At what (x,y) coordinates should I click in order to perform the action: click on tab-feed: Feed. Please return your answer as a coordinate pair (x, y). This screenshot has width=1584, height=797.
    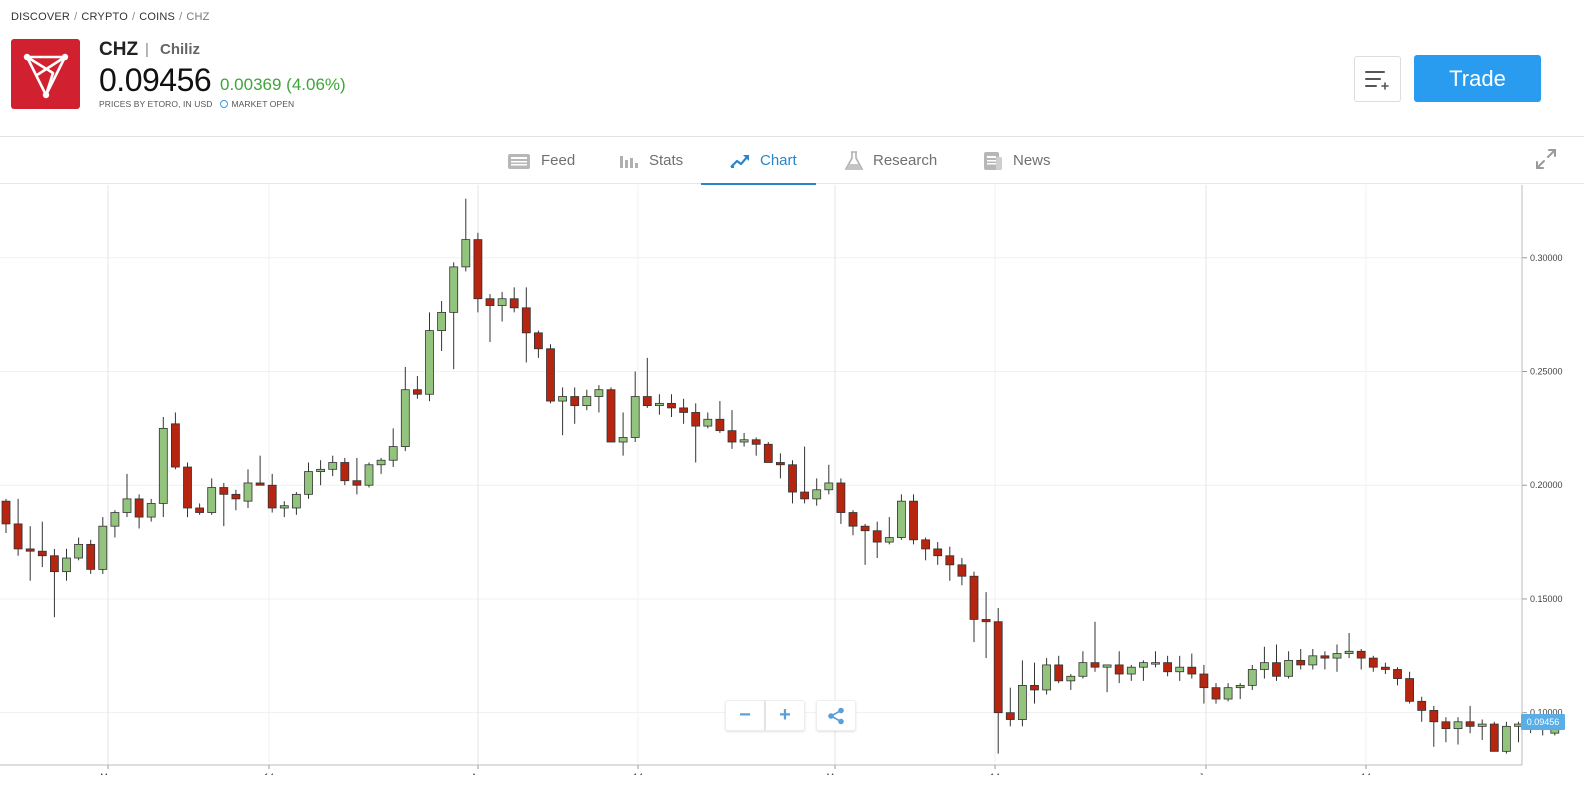
    Looking at the image, I should click on (541, 160).